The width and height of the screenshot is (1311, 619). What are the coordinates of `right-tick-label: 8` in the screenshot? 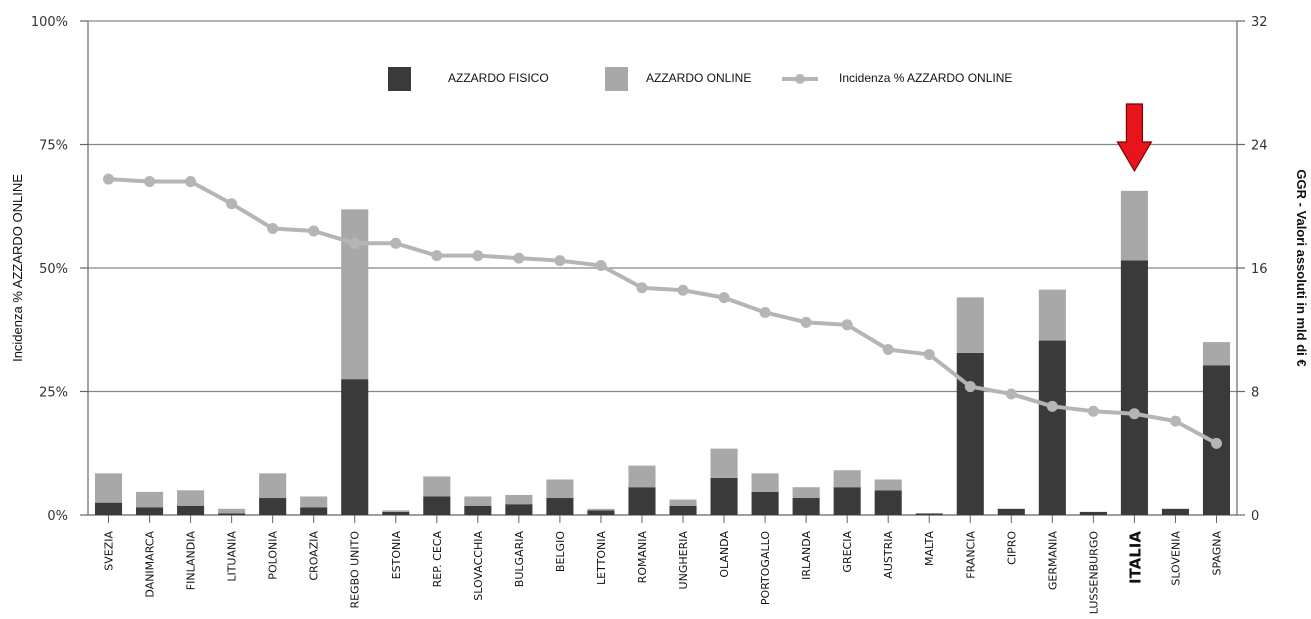 It's located at (1255, 393).